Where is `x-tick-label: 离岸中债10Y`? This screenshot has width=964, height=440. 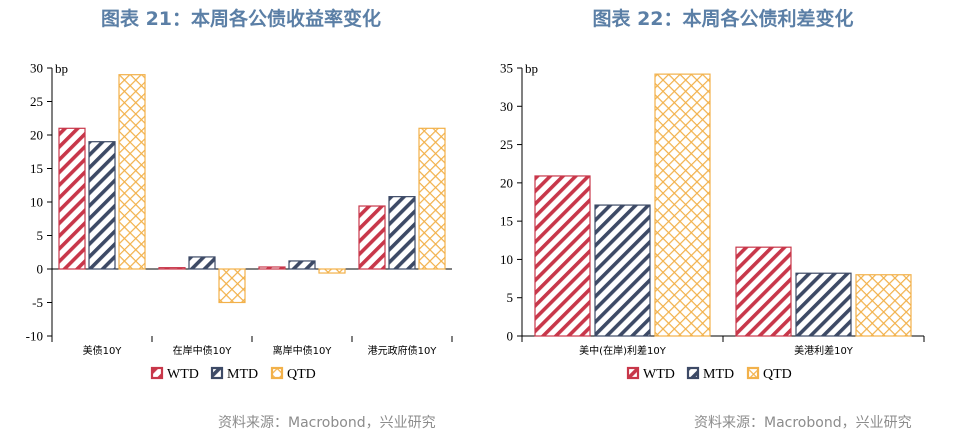 x-tick-label: 离岸中债10Y is located at coordinates (303, 350).